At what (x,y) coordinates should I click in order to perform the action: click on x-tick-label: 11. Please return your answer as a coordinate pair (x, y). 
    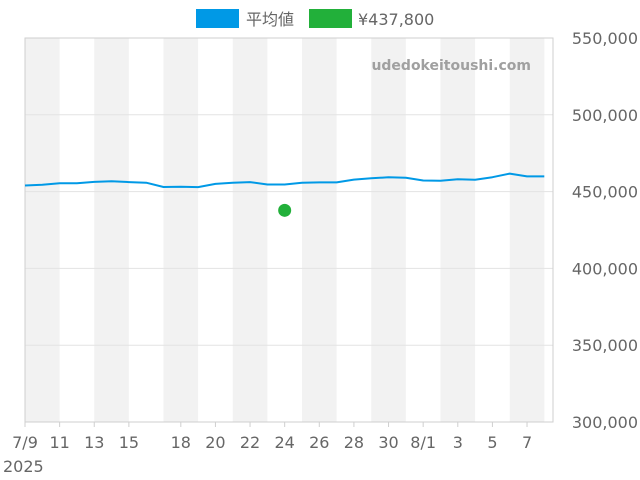
    Looking at the image, I should click on (59, 442).